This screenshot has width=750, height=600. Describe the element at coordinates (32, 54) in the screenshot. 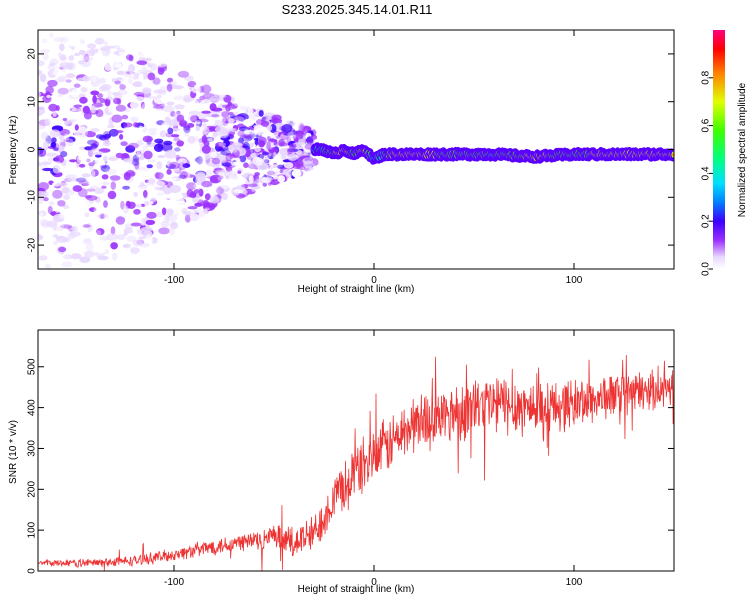

I see `y-tick-label: 20` at that location.